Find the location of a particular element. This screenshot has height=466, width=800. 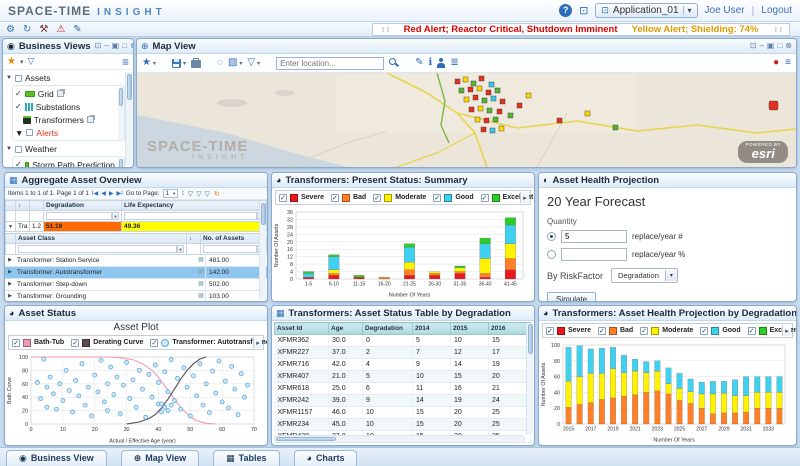

next-page-button: ▶ is located at coordinates (111, 194).